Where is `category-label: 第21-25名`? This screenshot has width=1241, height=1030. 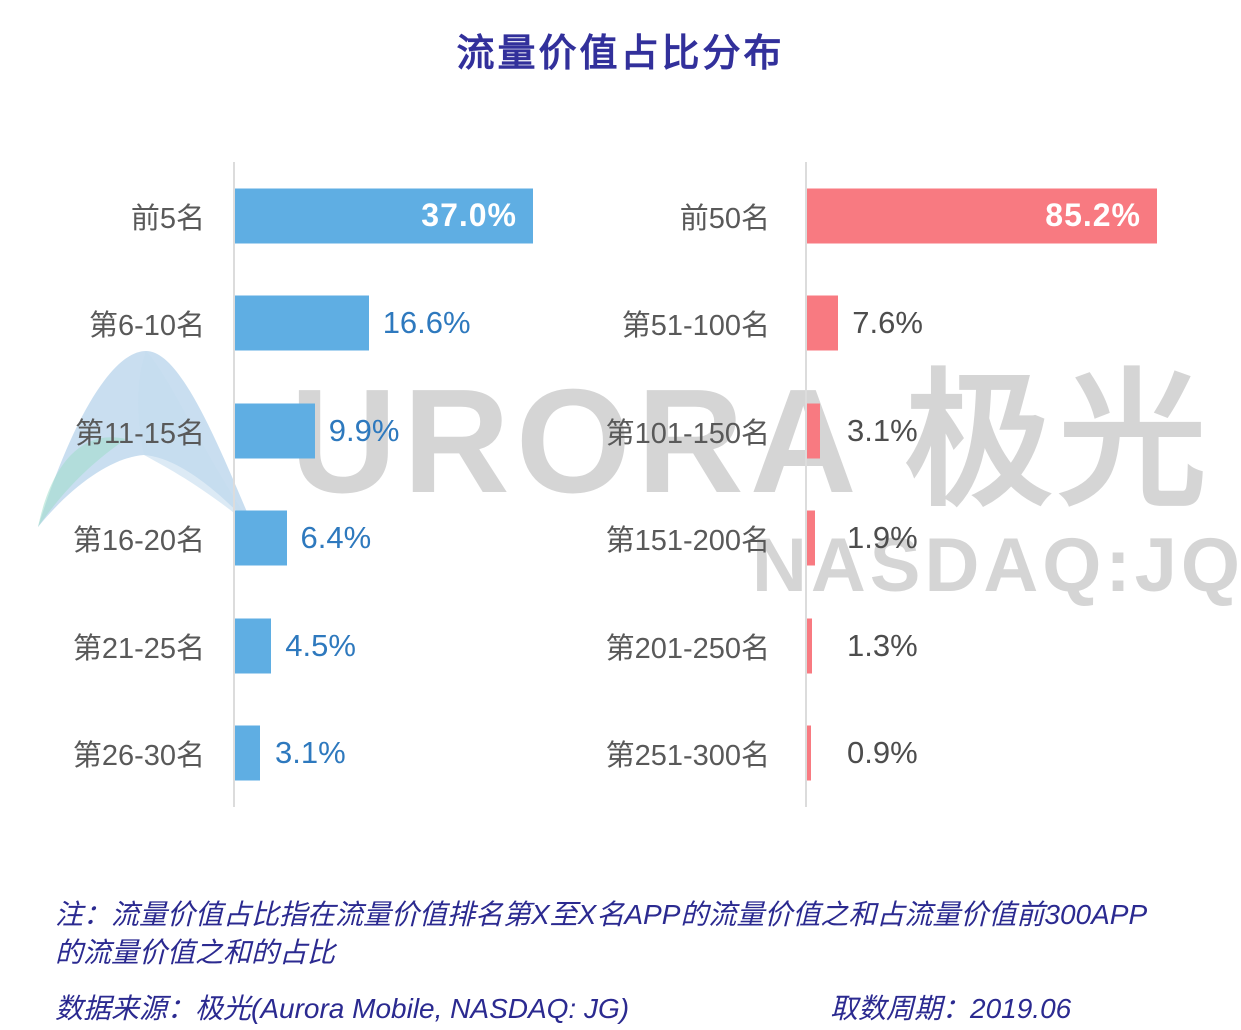
category-label: 第21-25名 is located at coordinates (138, 648).